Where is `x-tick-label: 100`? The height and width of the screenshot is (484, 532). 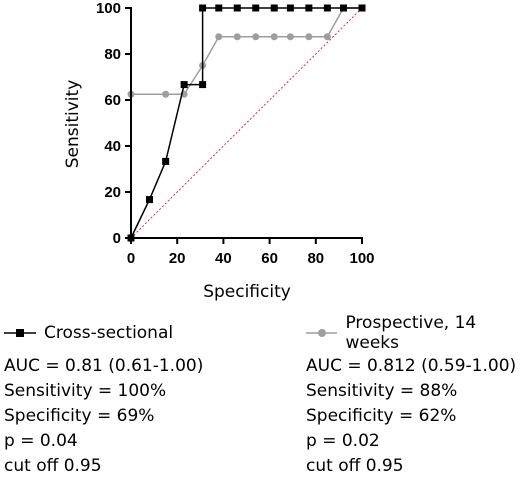 x-tick-label: 100 is located at coordinates (361, 258).